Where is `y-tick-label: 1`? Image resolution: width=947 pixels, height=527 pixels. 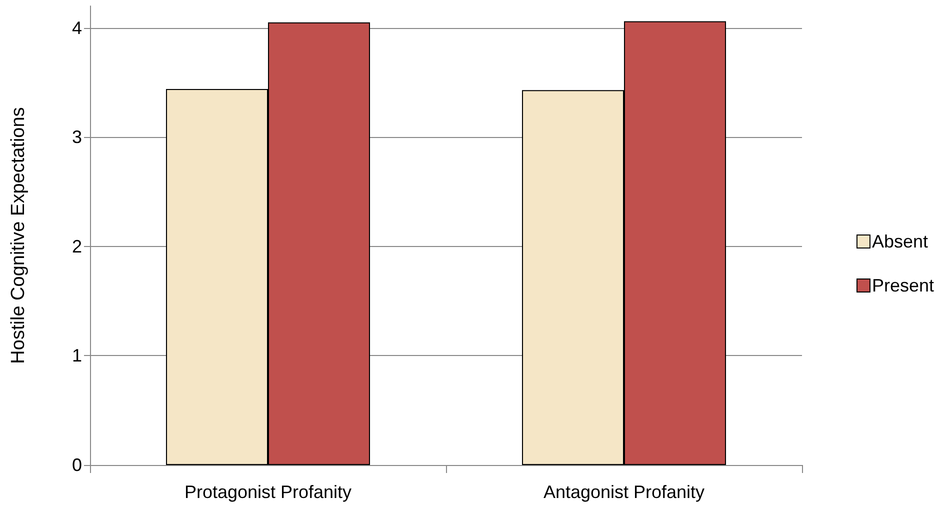
y-tick-label: 1 is located at coordinates (77, 356).